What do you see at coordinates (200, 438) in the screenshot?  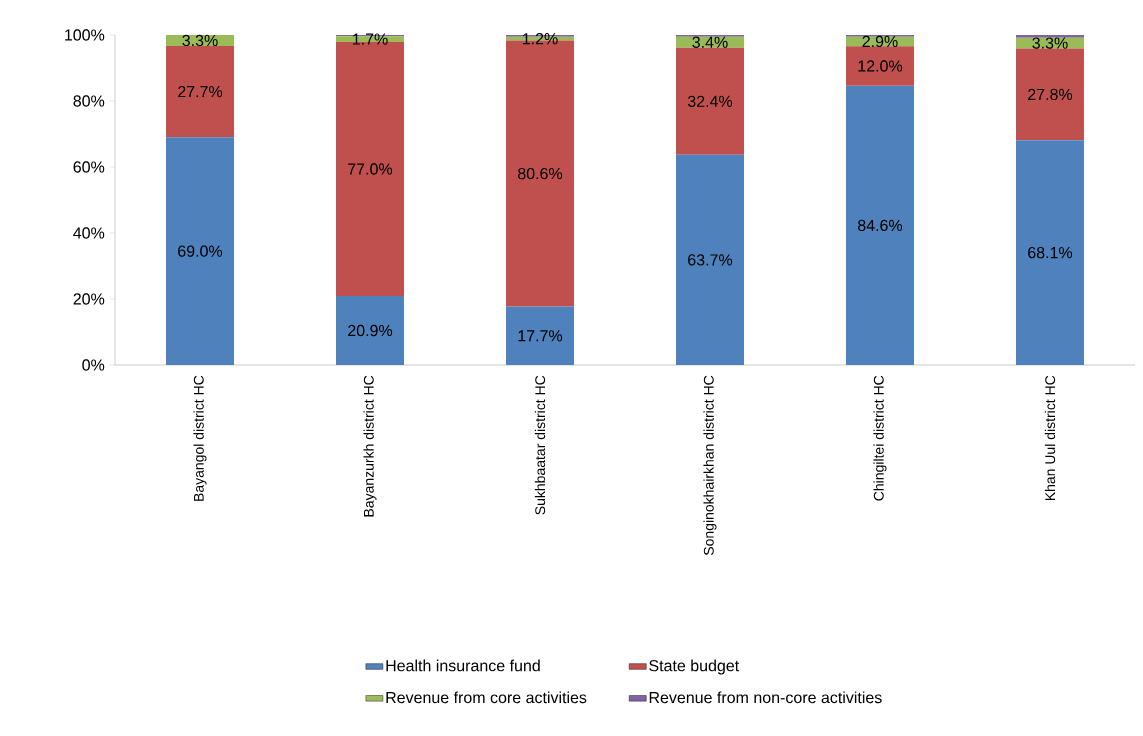 I see `x-tick-label: Bayangol district HC` at bounding box center [200, 438].